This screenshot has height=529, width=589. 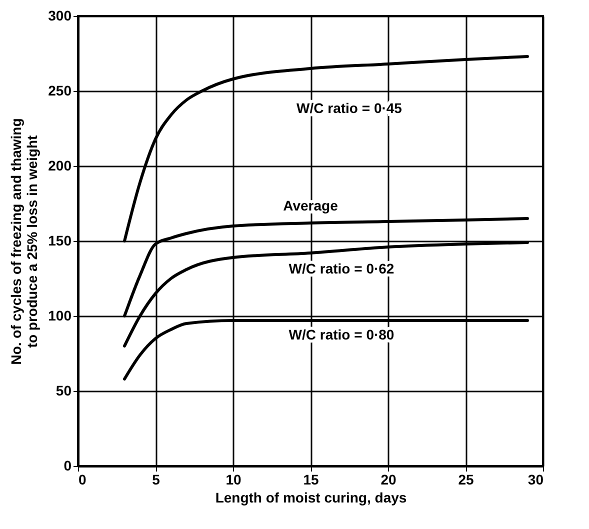 What do you see at coordinates (536, 480) in the screenshot?
I see `x-tick-label: 30` at bounding box center [536, 480].